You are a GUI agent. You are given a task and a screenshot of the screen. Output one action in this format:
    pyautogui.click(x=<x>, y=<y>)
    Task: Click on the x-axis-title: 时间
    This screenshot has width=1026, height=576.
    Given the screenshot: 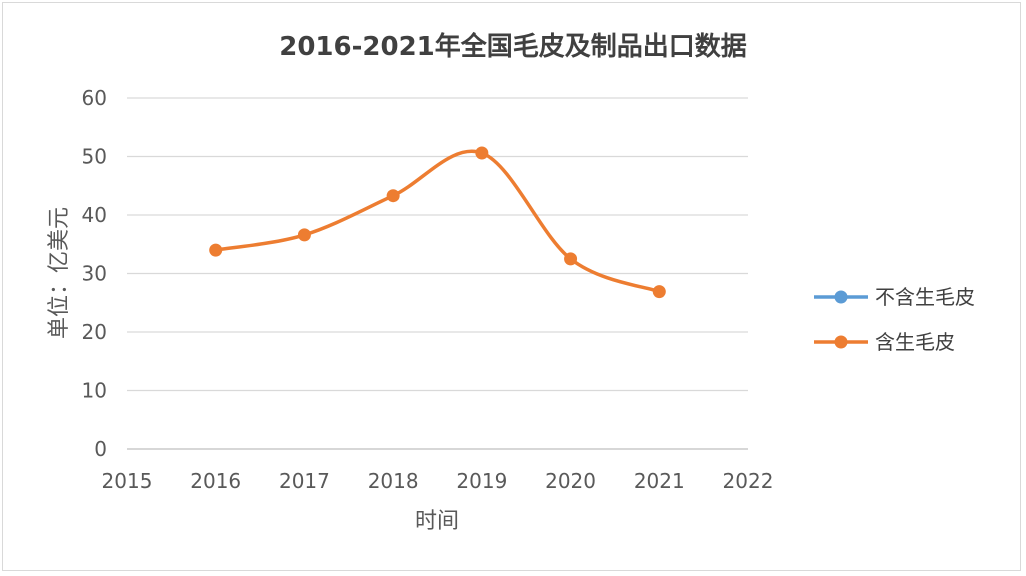 What is the action you would take?
    pyautogui.click(x=437, y=521)
    